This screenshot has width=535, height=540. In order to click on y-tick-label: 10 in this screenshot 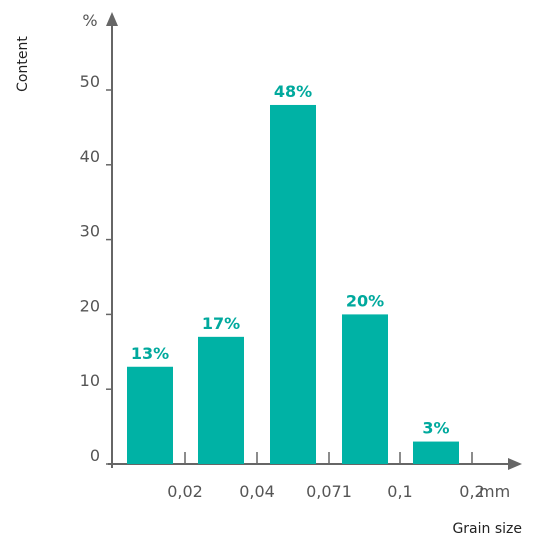, I will do `click(90, 380)`.